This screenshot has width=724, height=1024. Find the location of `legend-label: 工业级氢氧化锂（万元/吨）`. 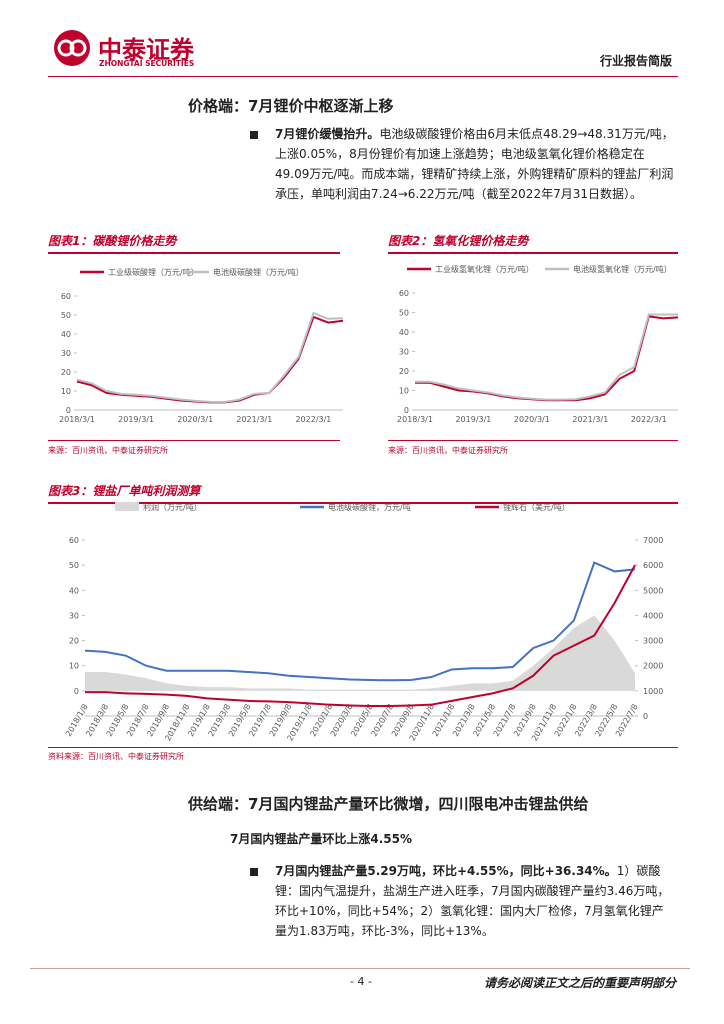

legend-label: 工业级氢氧化锂（万元/吨） is located at coordinates (484, 269).